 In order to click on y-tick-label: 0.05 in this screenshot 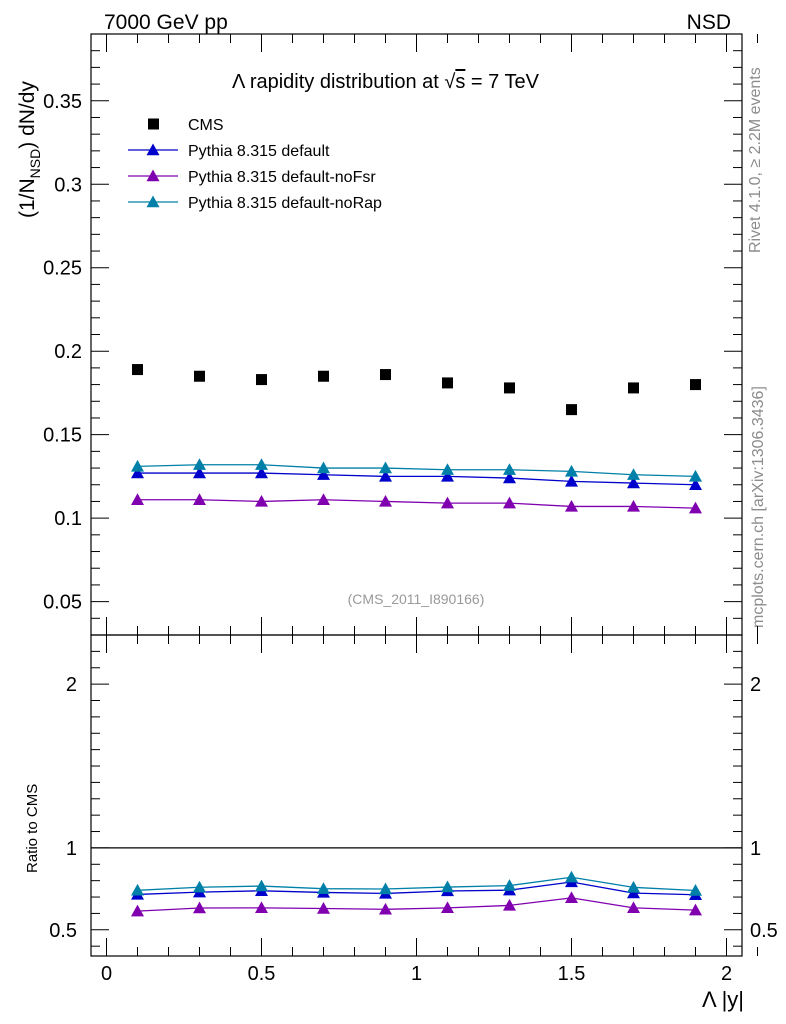, I will do `click(62, 603)`.